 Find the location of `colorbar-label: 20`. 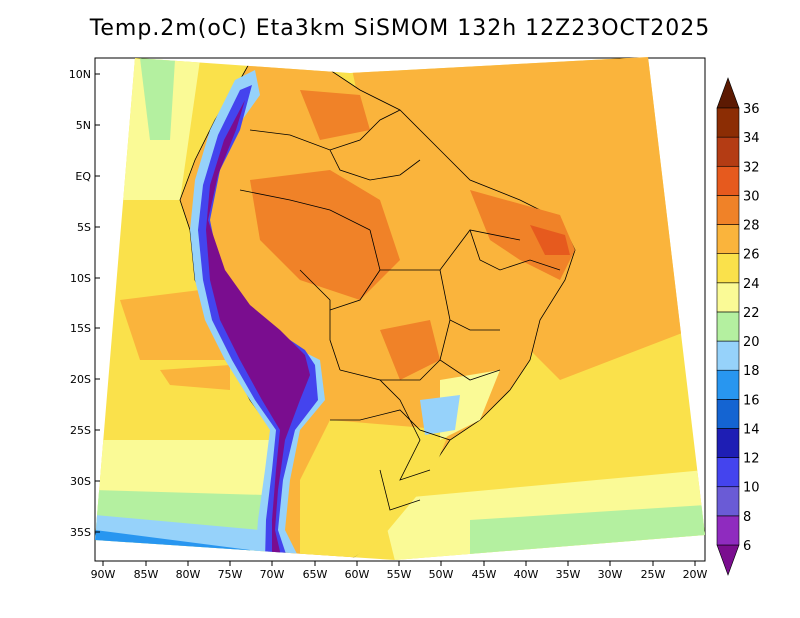

colorbar-label: 20 is located at coordinates (751, 342).